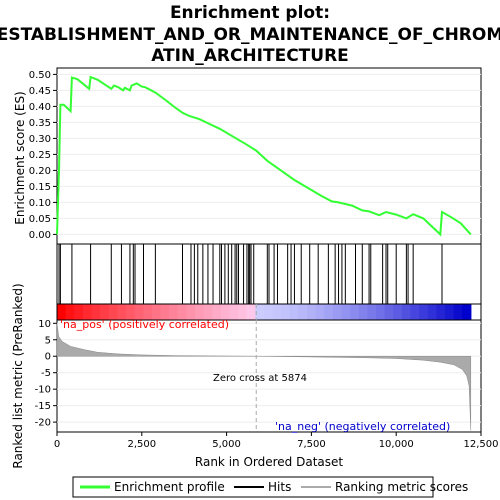  What do you see at coordinates (169, 487) in the screenshot?
I see `legend-es-label: Enrichment profile` at bounding box center [169, 487].